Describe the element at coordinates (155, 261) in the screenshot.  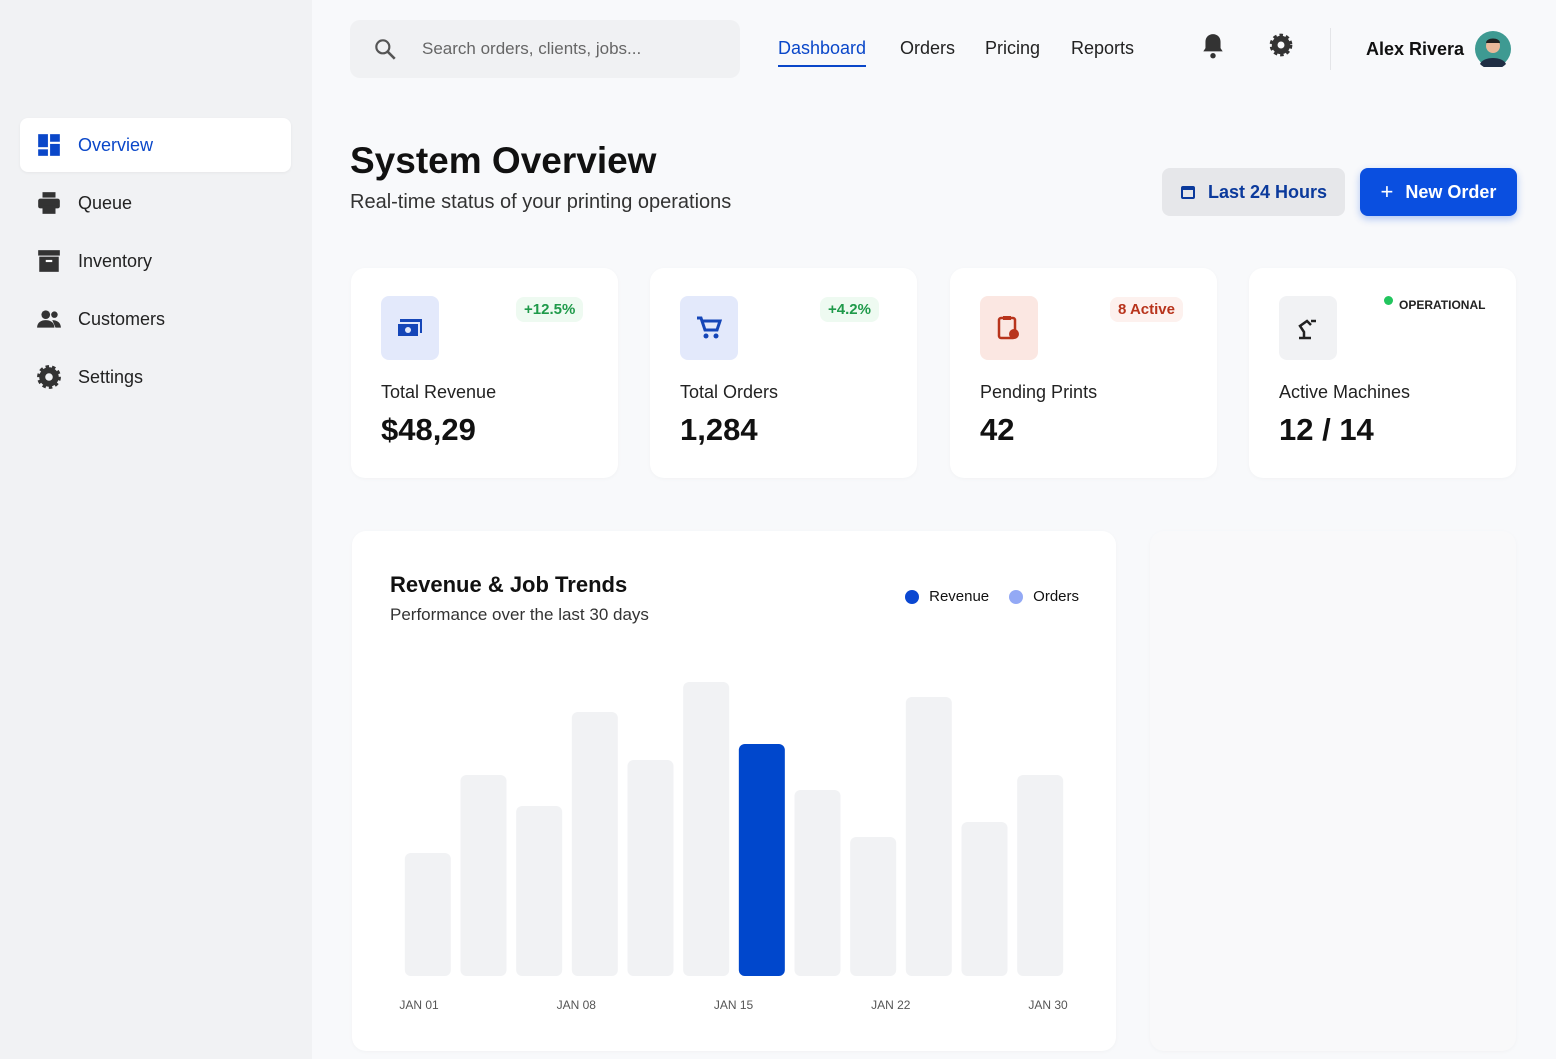
I see `nav-item: Inventory` at that location.